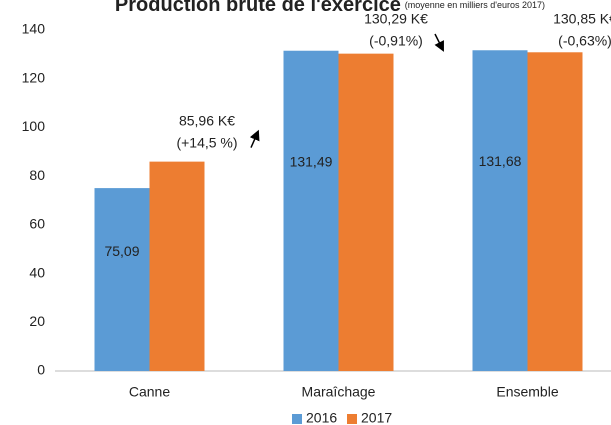 The height and width of the screenshot is (425, 611). What do you see at coordinates (41, 370) in the screenshot?
I see `y-tick-label: 0` at bounding box center [41, 370].